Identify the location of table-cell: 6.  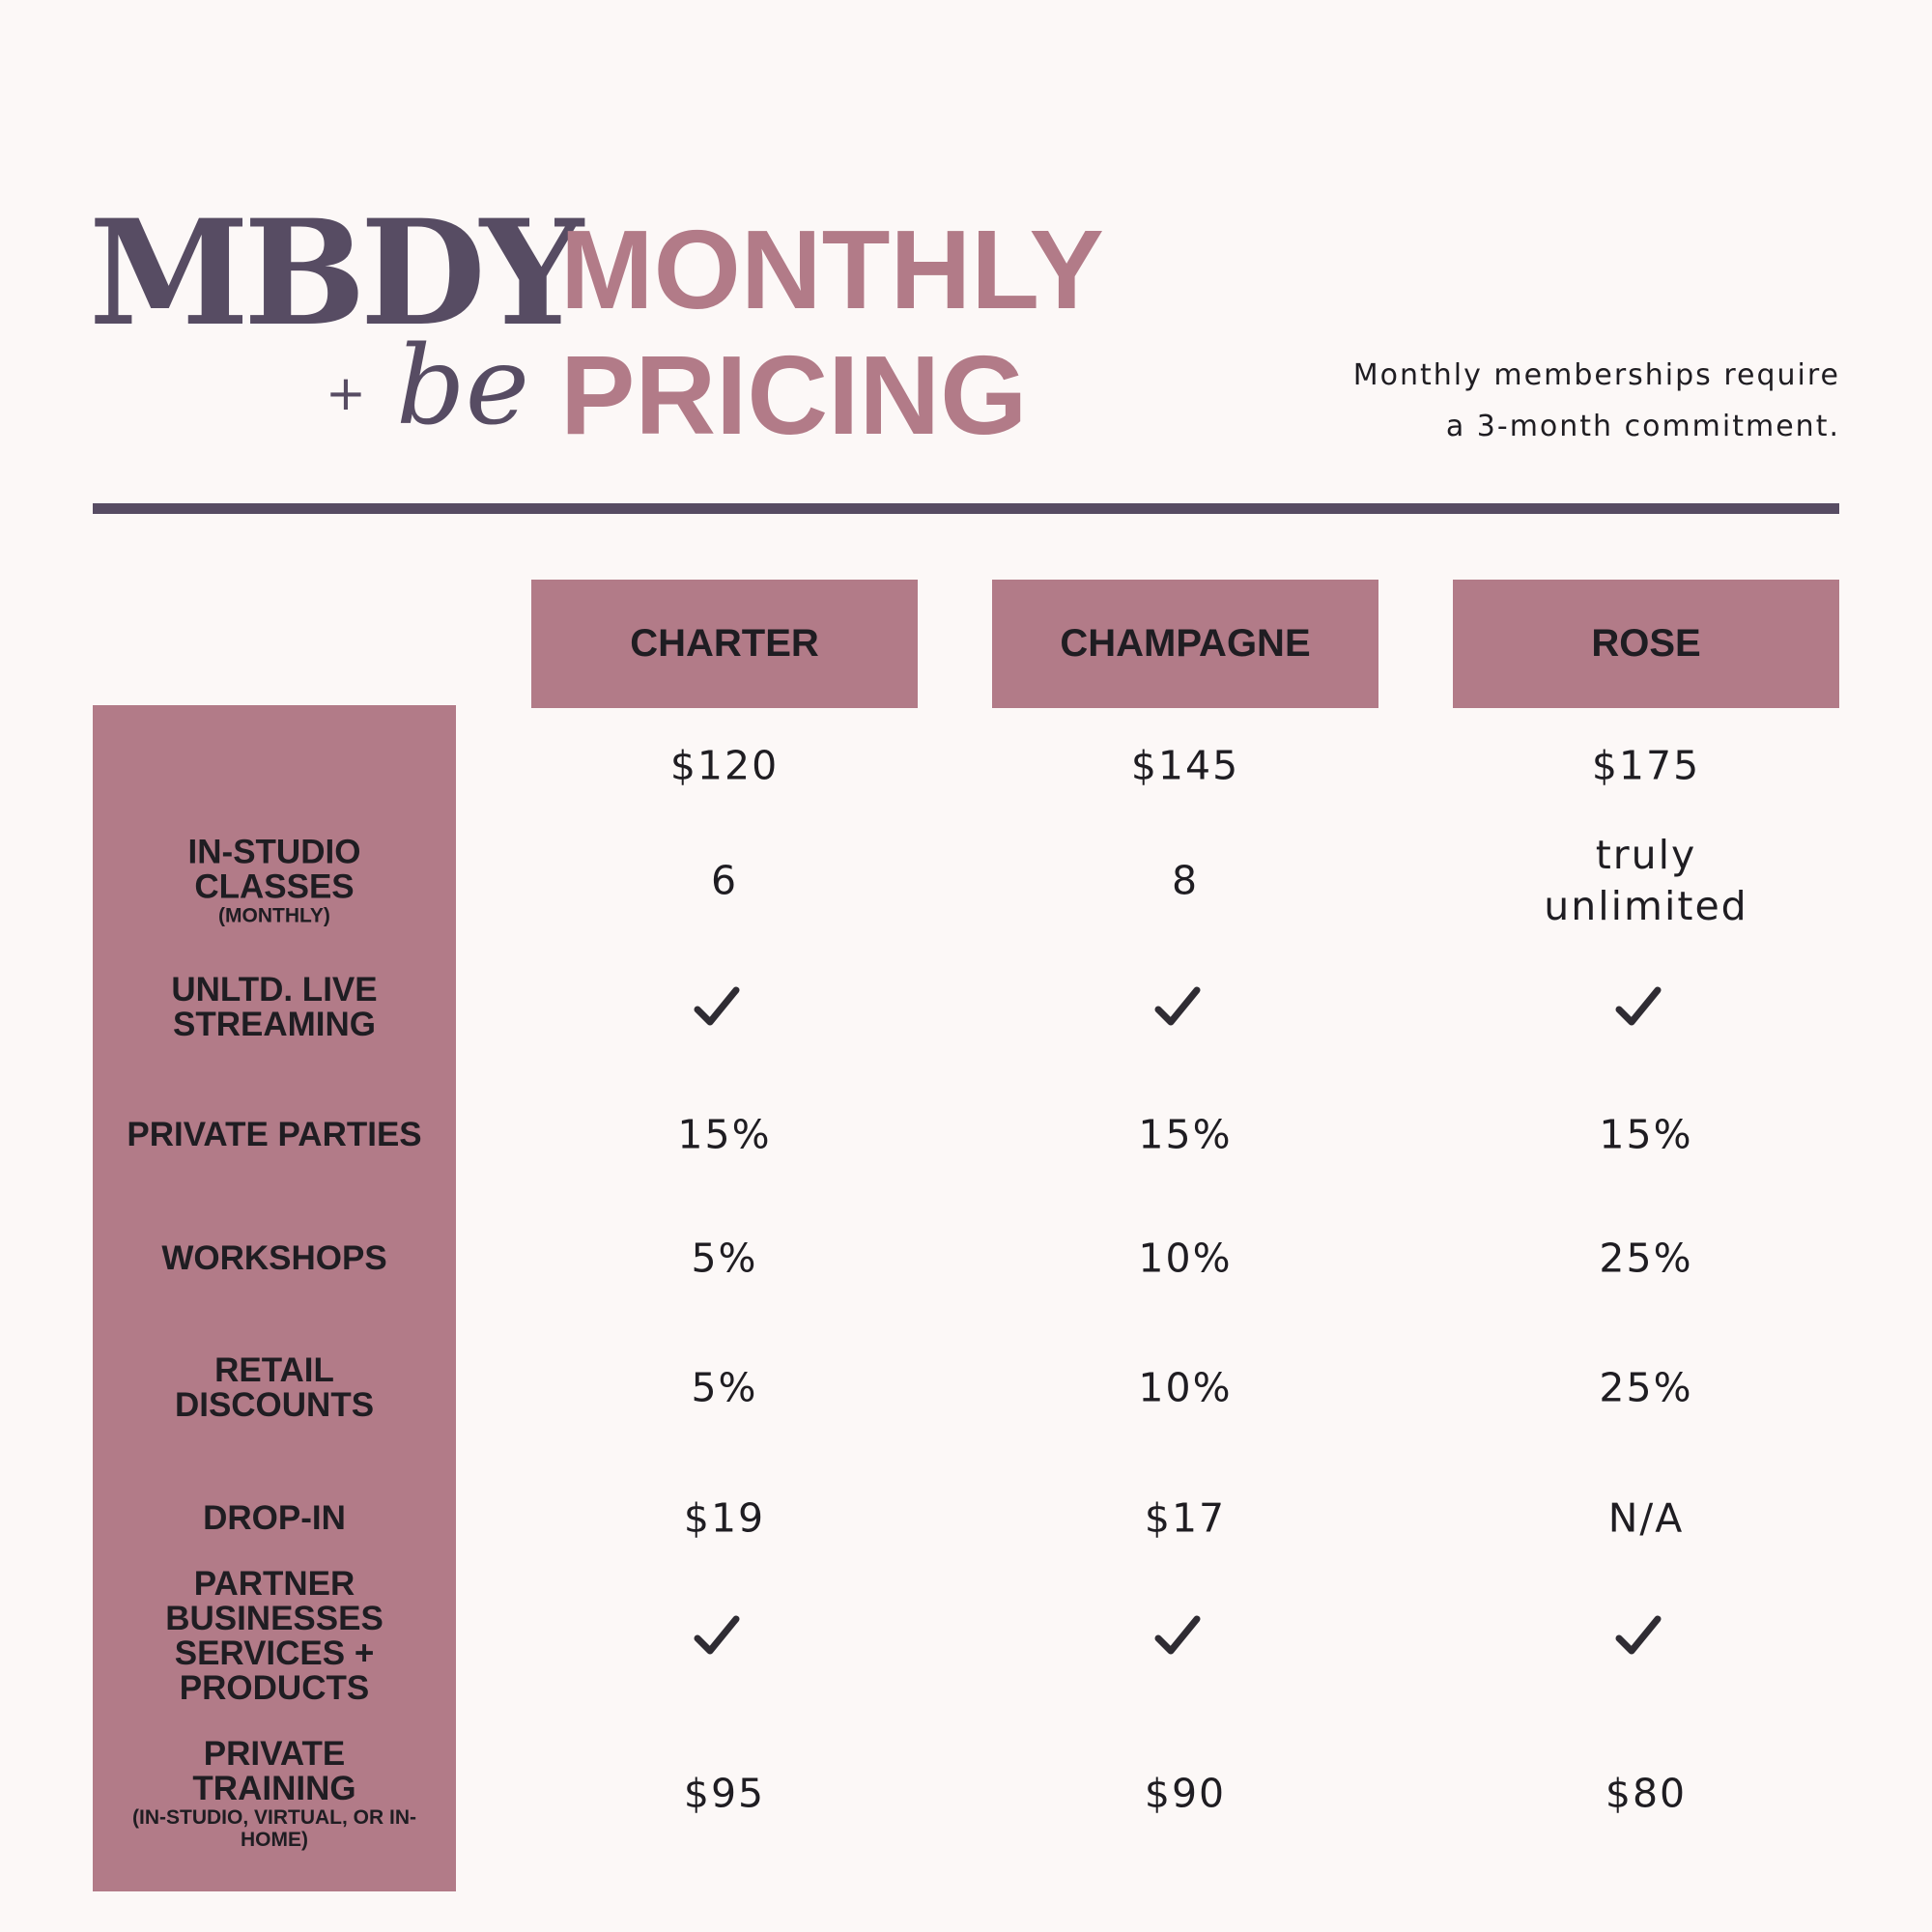
(724, 880).